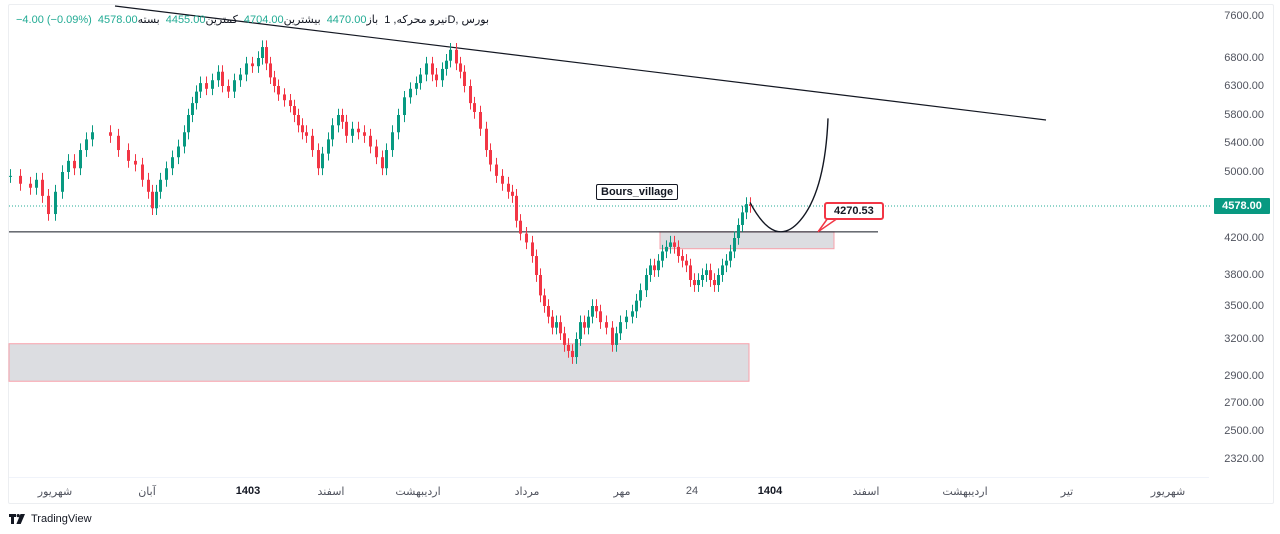  Describe the element at coordinates (372, 20) in the screenshot. I see `open-label: باز` at that location.